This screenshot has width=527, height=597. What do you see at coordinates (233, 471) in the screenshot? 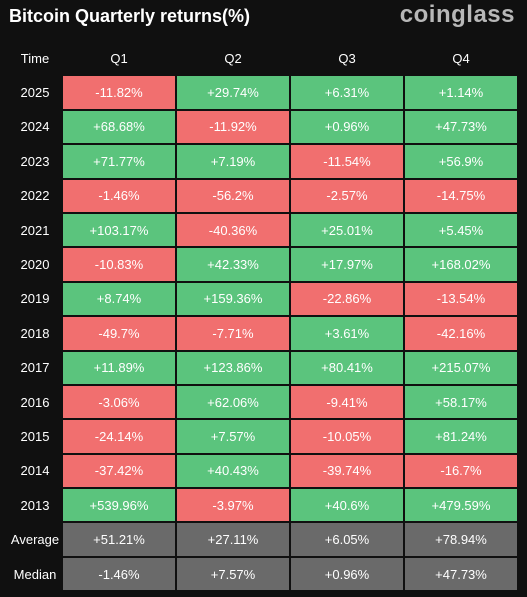
I see `return-cell: +40.43%` at bounding box center [233, 471].